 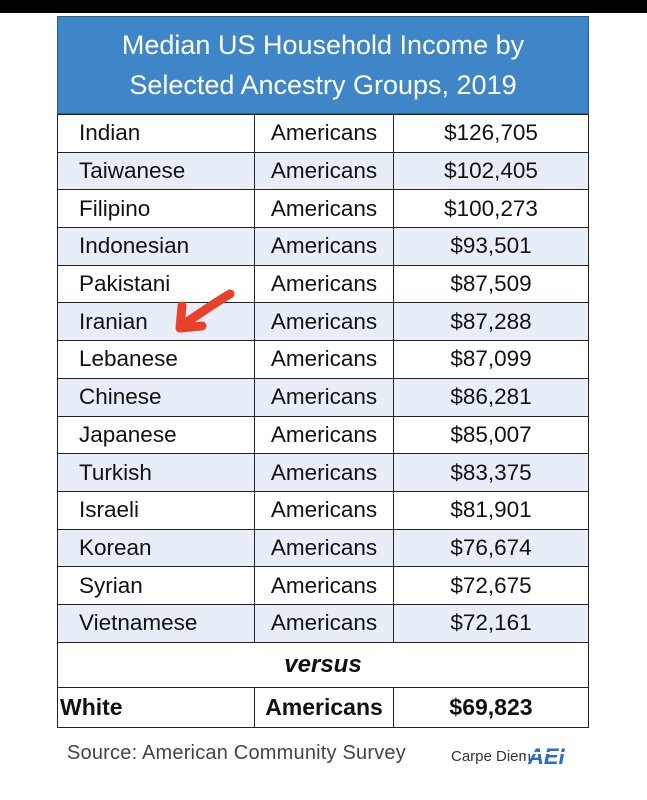 What do you see at coordinates (323, 85) in the screenshot?
I see `title-line-2: Selected Ancestry Groups, 2019` at bounding box center [323, 85].